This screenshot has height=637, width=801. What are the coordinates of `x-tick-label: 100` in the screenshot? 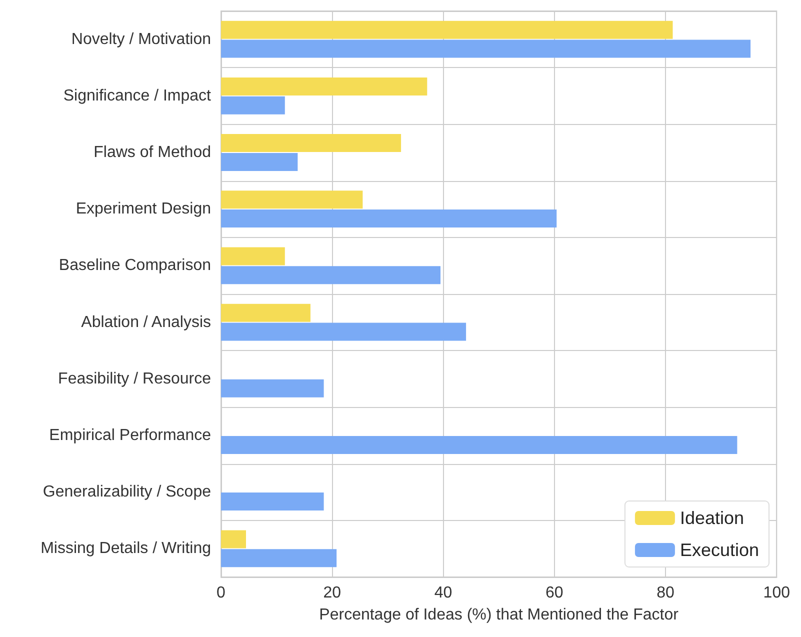 It's located at (776, 593).